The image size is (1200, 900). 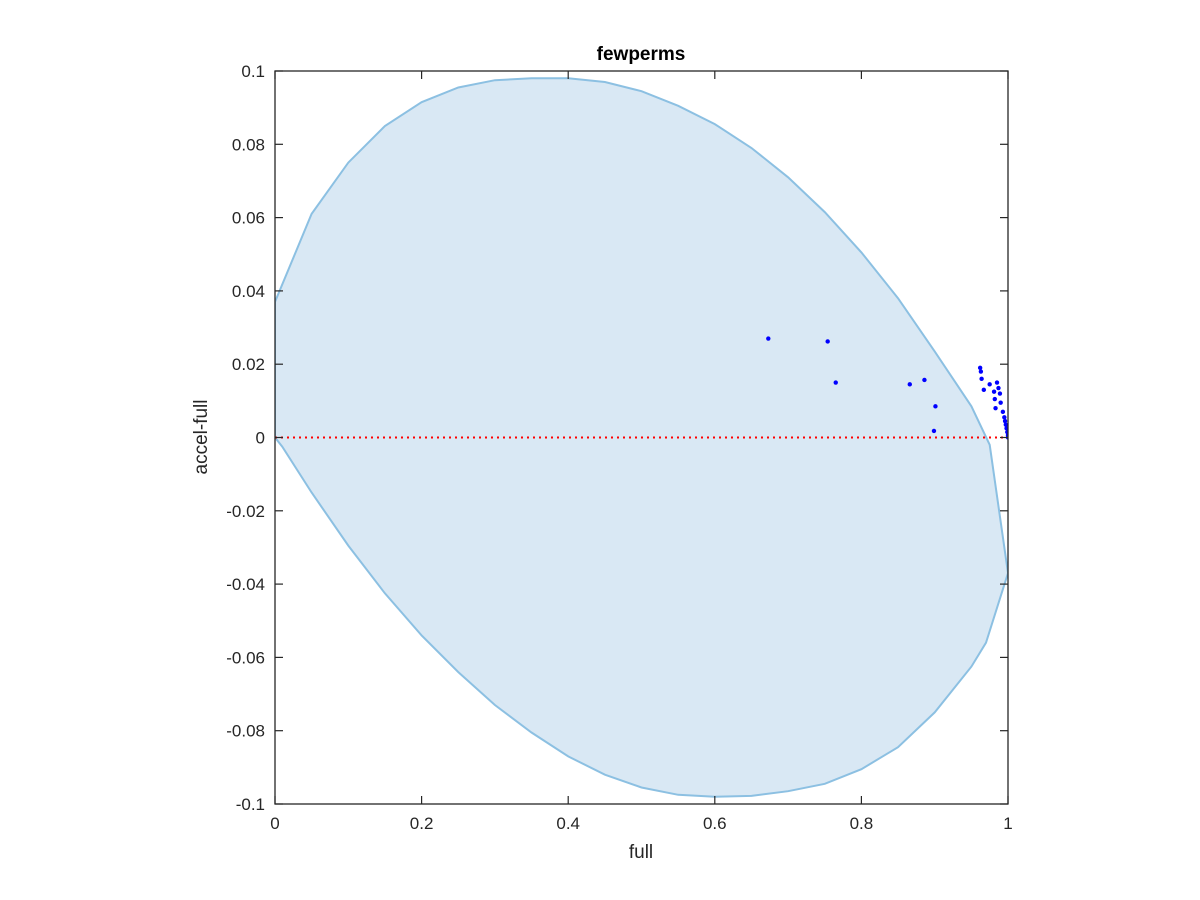 I want to click on y-tick-label: -0.1, so click(x=250, y=804).